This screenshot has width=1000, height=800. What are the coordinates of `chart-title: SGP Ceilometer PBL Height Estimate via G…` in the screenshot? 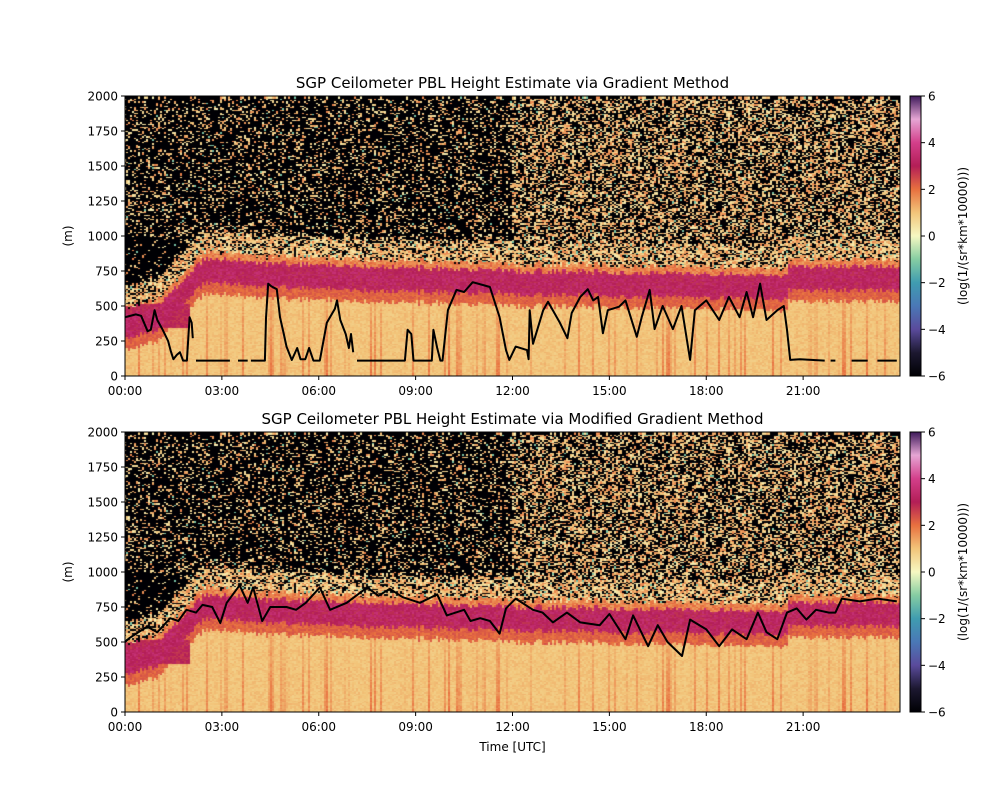 It's located at (512, 83).